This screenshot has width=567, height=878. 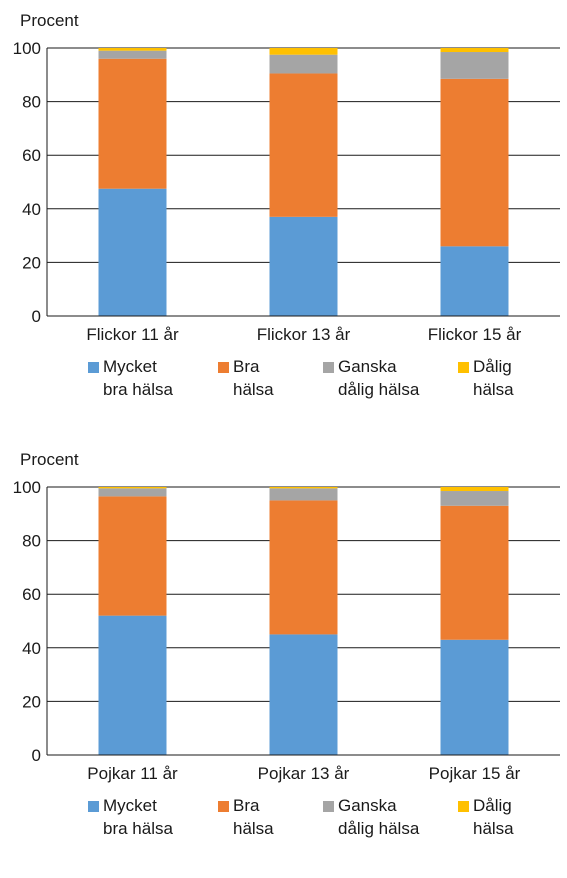 I want to click on x-category-label: Flickor 15 år, so click(x=475, y=334).